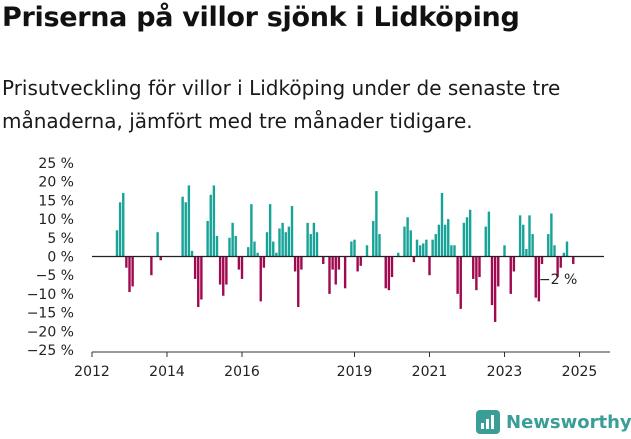 The image size is (631, 439). Describe the element at coordinates (56, 183) in the screenshot. I see `y-tick-label: 20 %` at that location.